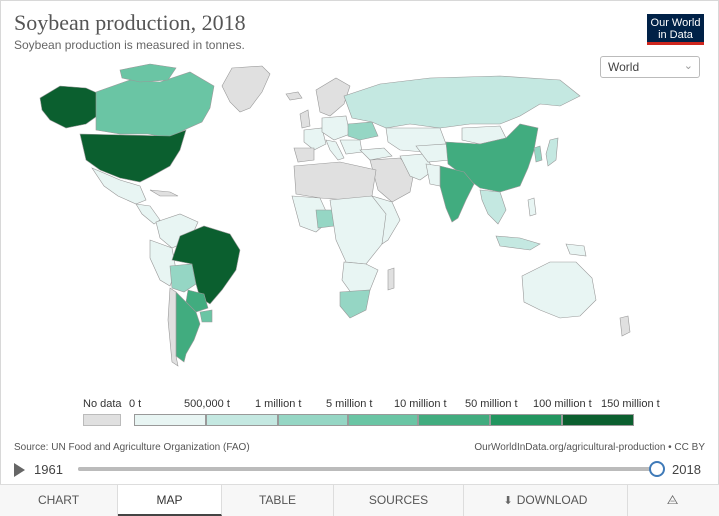  What do you see at coordinates (315, 139) in the screenshot?
I see `country-france` at bounding box center [315, 139].